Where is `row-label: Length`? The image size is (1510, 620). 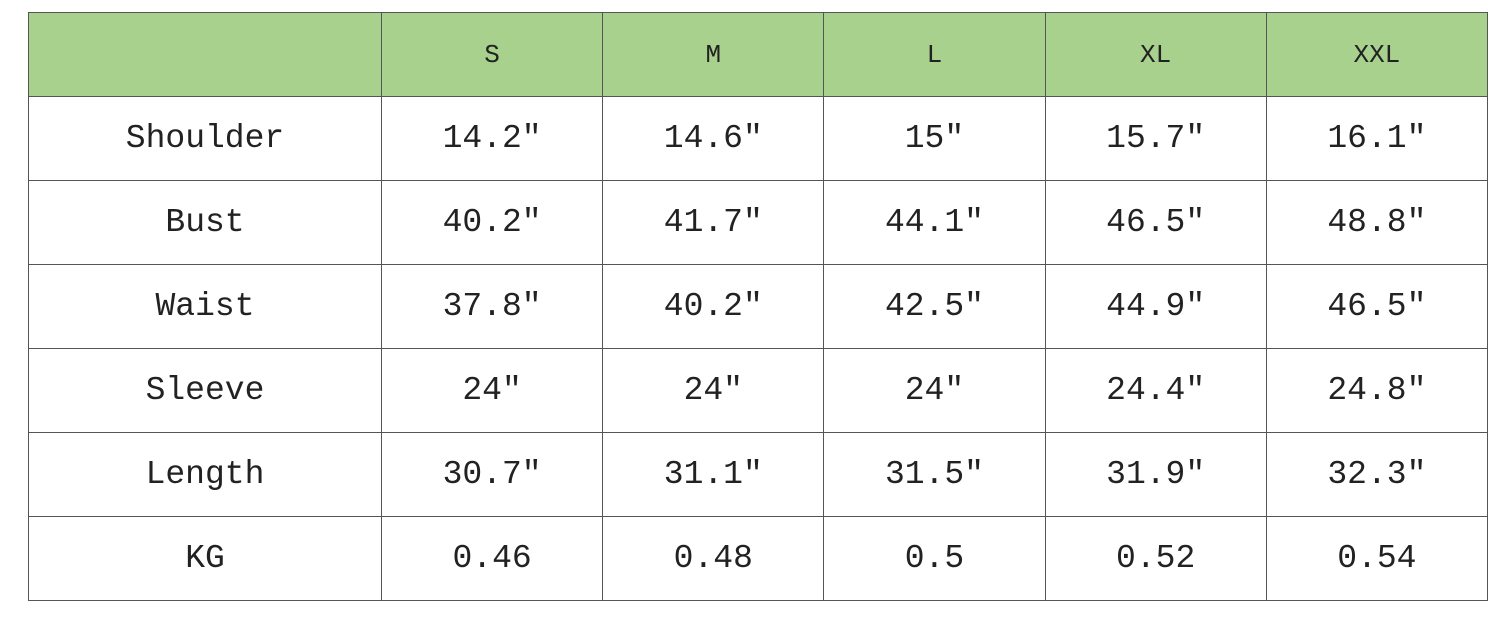 row-label: Length is located at coordinates (205, 474).